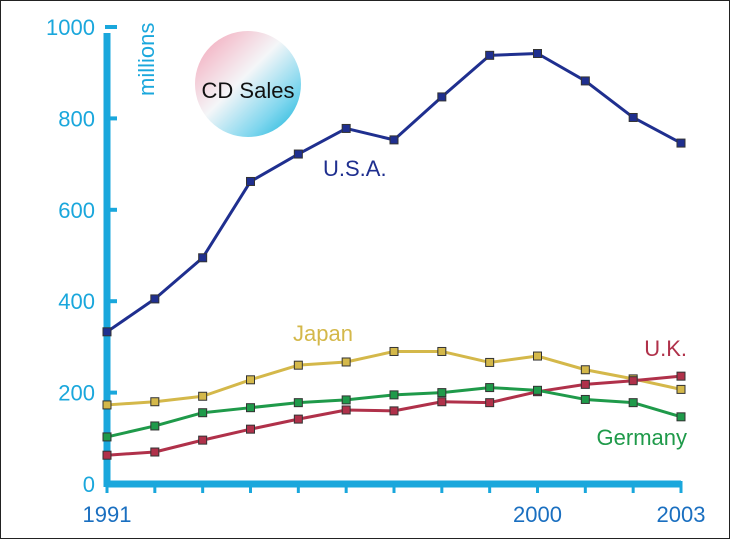 This screenshot has width=730, height=540. What do you see at coordinates (107, 514) in the screenshot?
I see `x-tick-label: 1991` at bounding box center [107, 514].